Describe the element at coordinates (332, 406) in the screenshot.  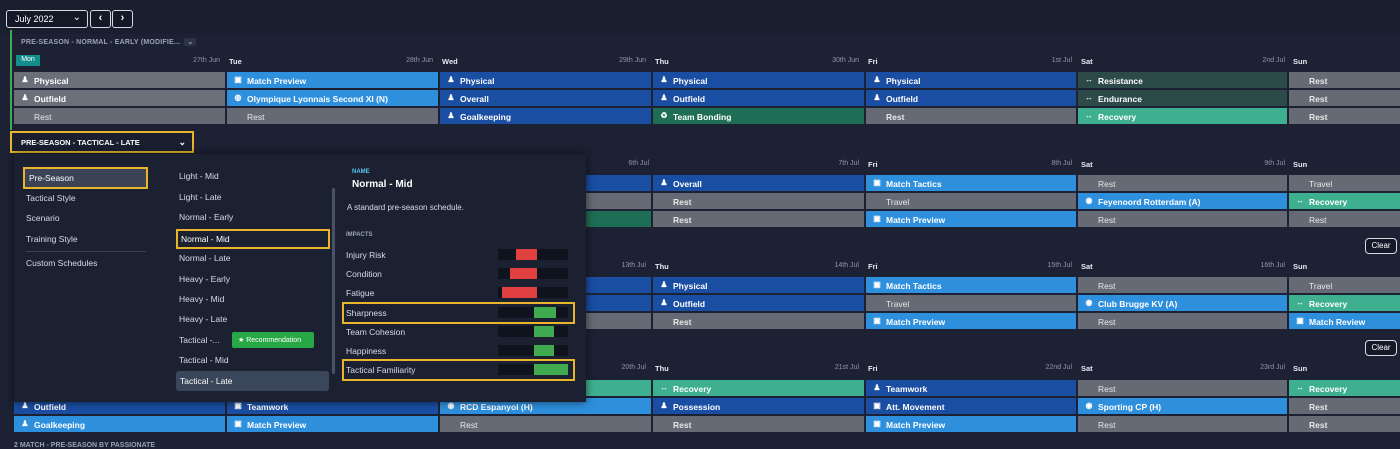
I see `session-cell: ▣ Teamwork` at that location.